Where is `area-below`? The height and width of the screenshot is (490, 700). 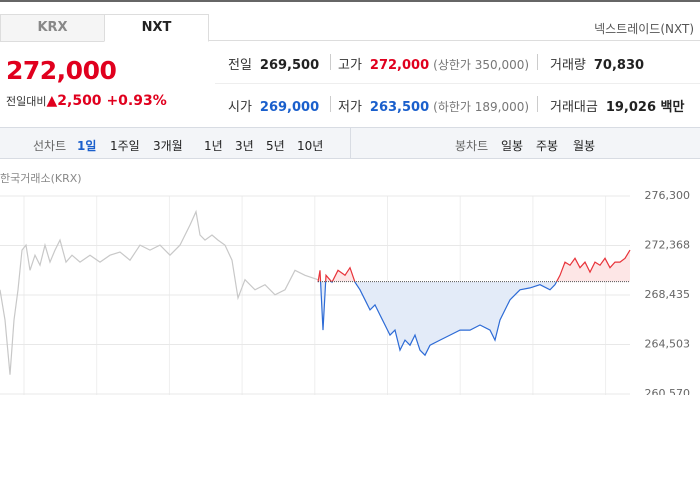 area-below is located at coordinates (437, 318).